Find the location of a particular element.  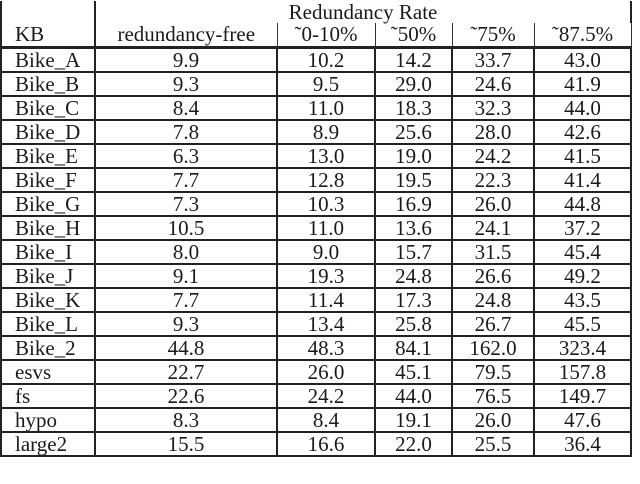

header-kb: KB is located at coordinates (48, 36).